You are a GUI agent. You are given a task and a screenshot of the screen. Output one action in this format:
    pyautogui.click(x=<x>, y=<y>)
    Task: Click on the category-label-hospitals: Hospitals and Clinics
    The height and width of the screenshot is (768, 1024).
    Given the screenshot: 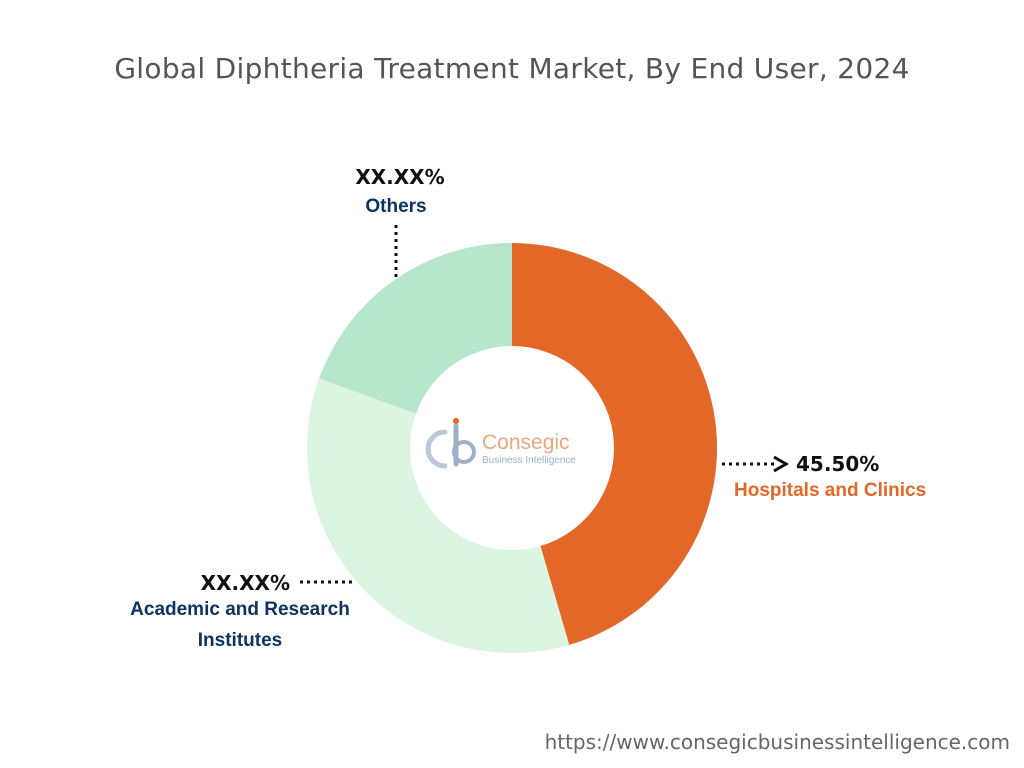 What is the action you would take?
    pyautogui.click(x=830, y=490)
    